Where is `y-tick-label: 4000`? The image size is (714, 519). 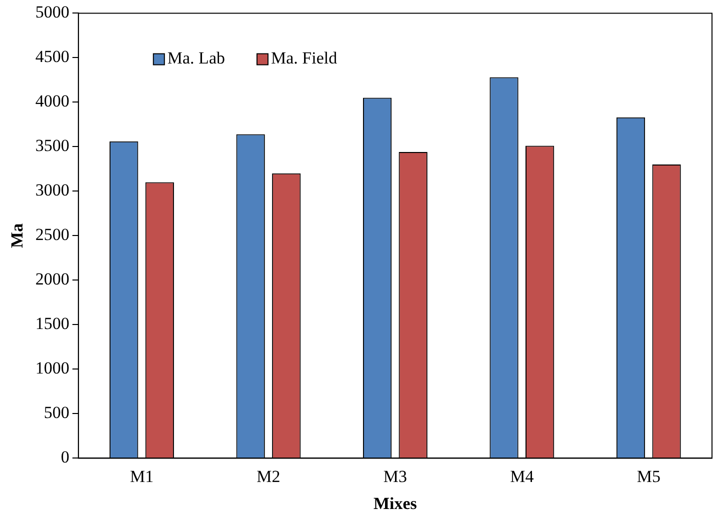
y-tick-label: 4000 is located at coordinates (52, 101).